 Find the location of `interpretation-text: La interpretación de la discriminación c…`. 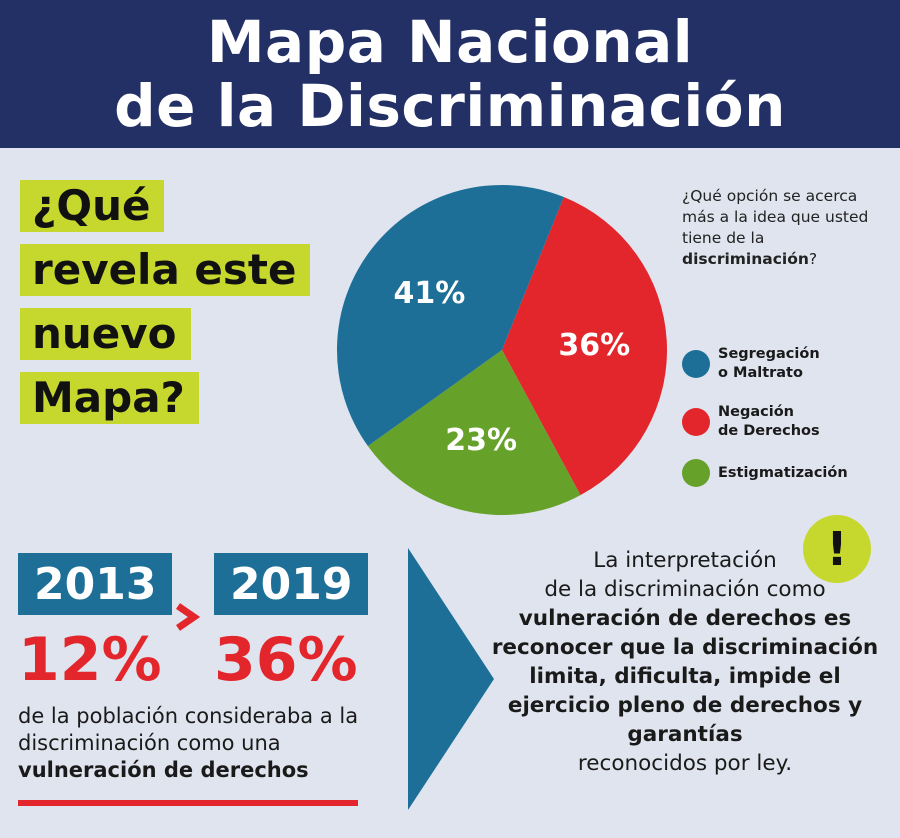

interpretation-text: La interpretación de la discriminación c… is located at coordinates (685, 662).